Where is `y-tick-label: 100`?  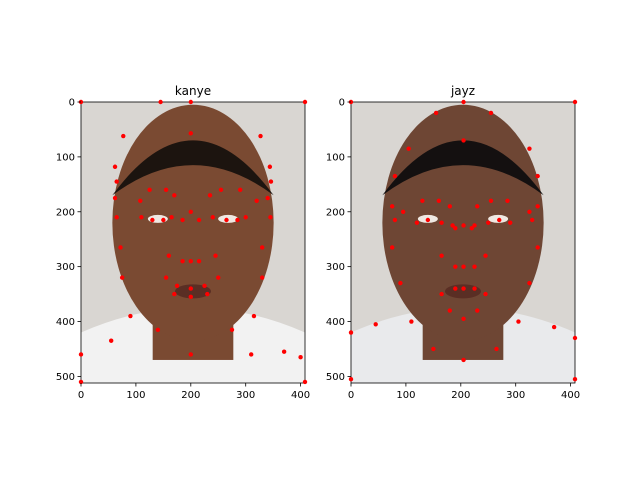
y-tick-label: 100 is located at coordinates (335, 157).